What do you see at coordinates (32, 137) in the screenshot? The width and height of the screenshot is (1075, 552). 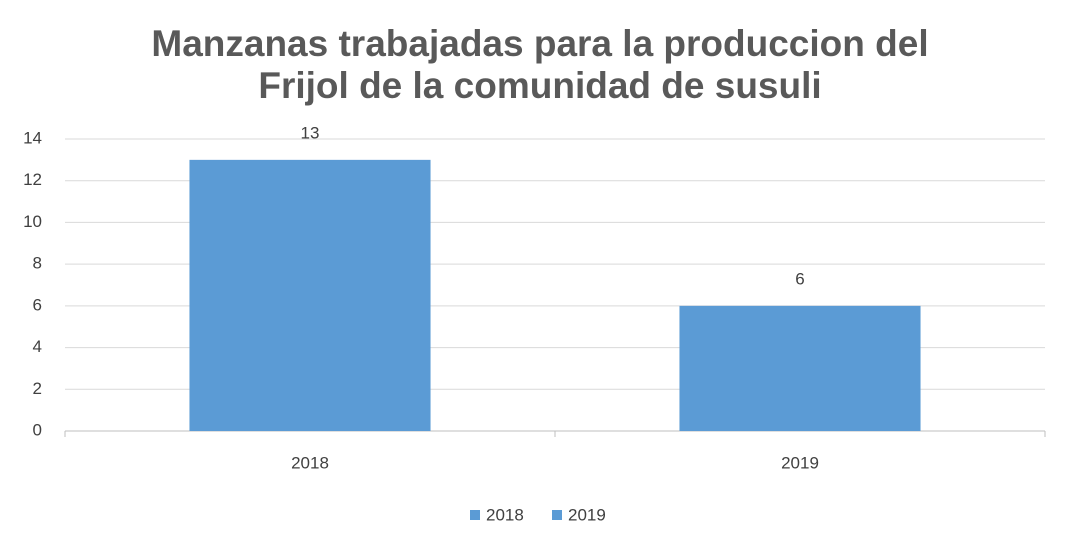 I see `y-tick-label: 14` at bounding box center [32, 137].